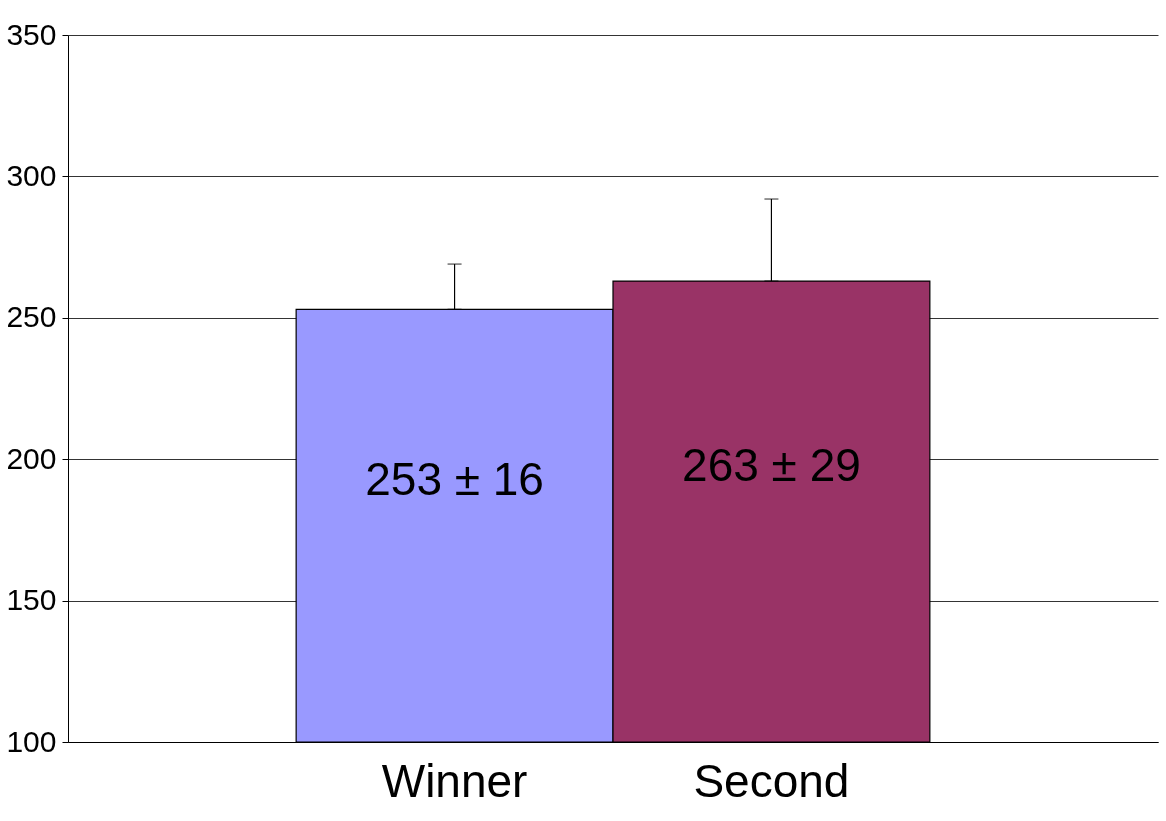 This screenshot has height=821, width=1166. Describe the element at coordinates (31, 741) in the screenshot. I see `y-tick-label: 100` at that location.